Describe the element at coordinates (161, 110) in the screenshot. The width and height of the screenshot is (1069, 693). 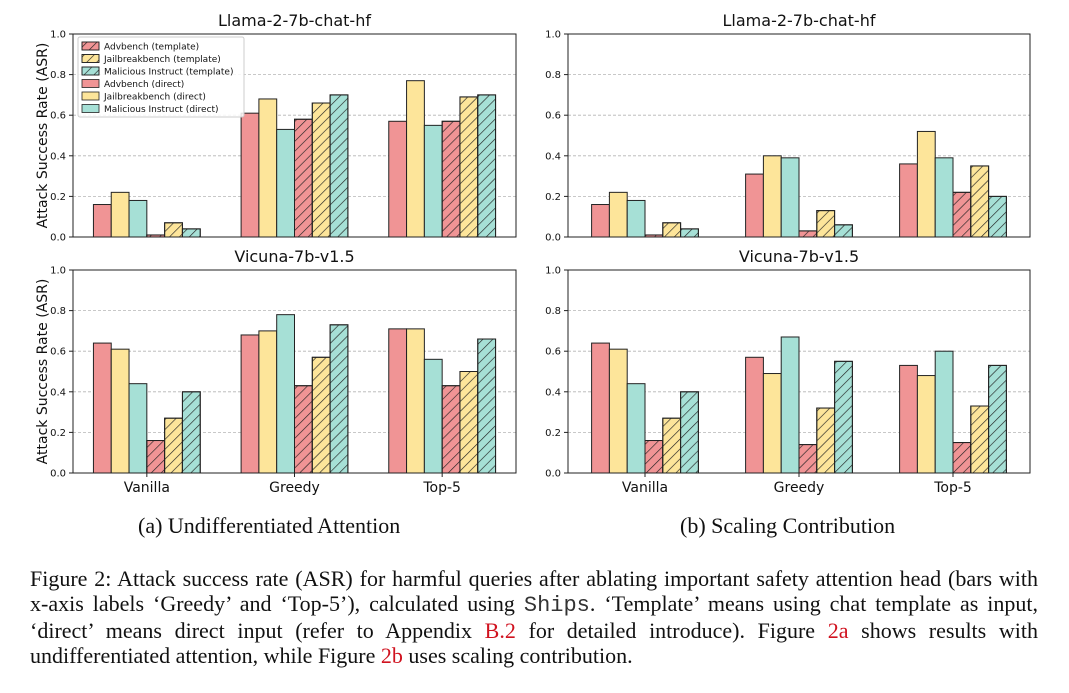
I see `legend-label: Malicious Instruct (direct)` at that location.